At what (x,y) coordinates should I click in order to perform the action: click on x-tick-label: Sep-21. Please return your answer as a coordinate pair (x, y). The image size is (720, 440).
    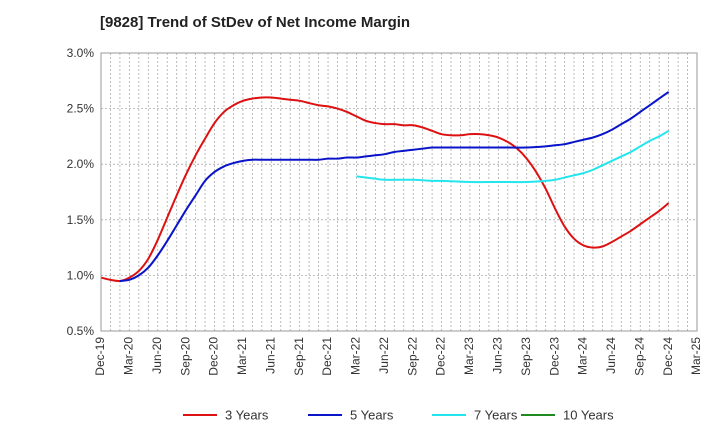
    Looking at the image, I should click on (299, 356).